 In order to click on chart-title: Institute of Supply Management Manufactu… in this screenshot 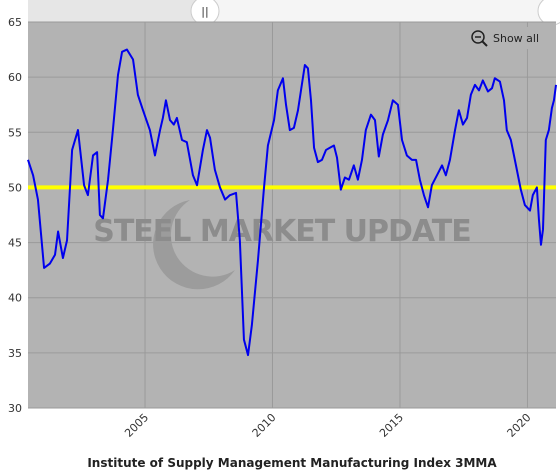, I will do `click(292, 463)`.